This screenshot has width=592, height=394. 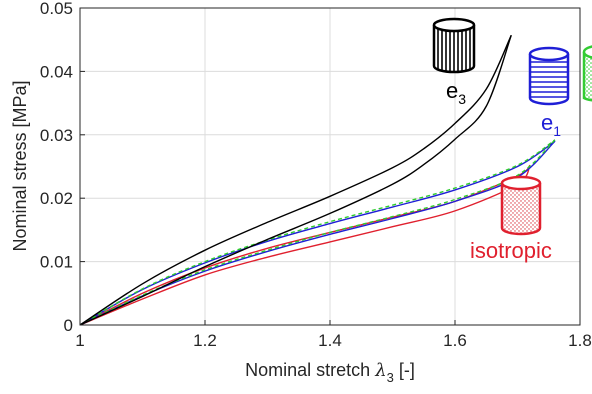 What do you see at coordinates (205, 340) in the screenshot?
I see `x-tick-label: 1.2` at bounding box center [205, 340].